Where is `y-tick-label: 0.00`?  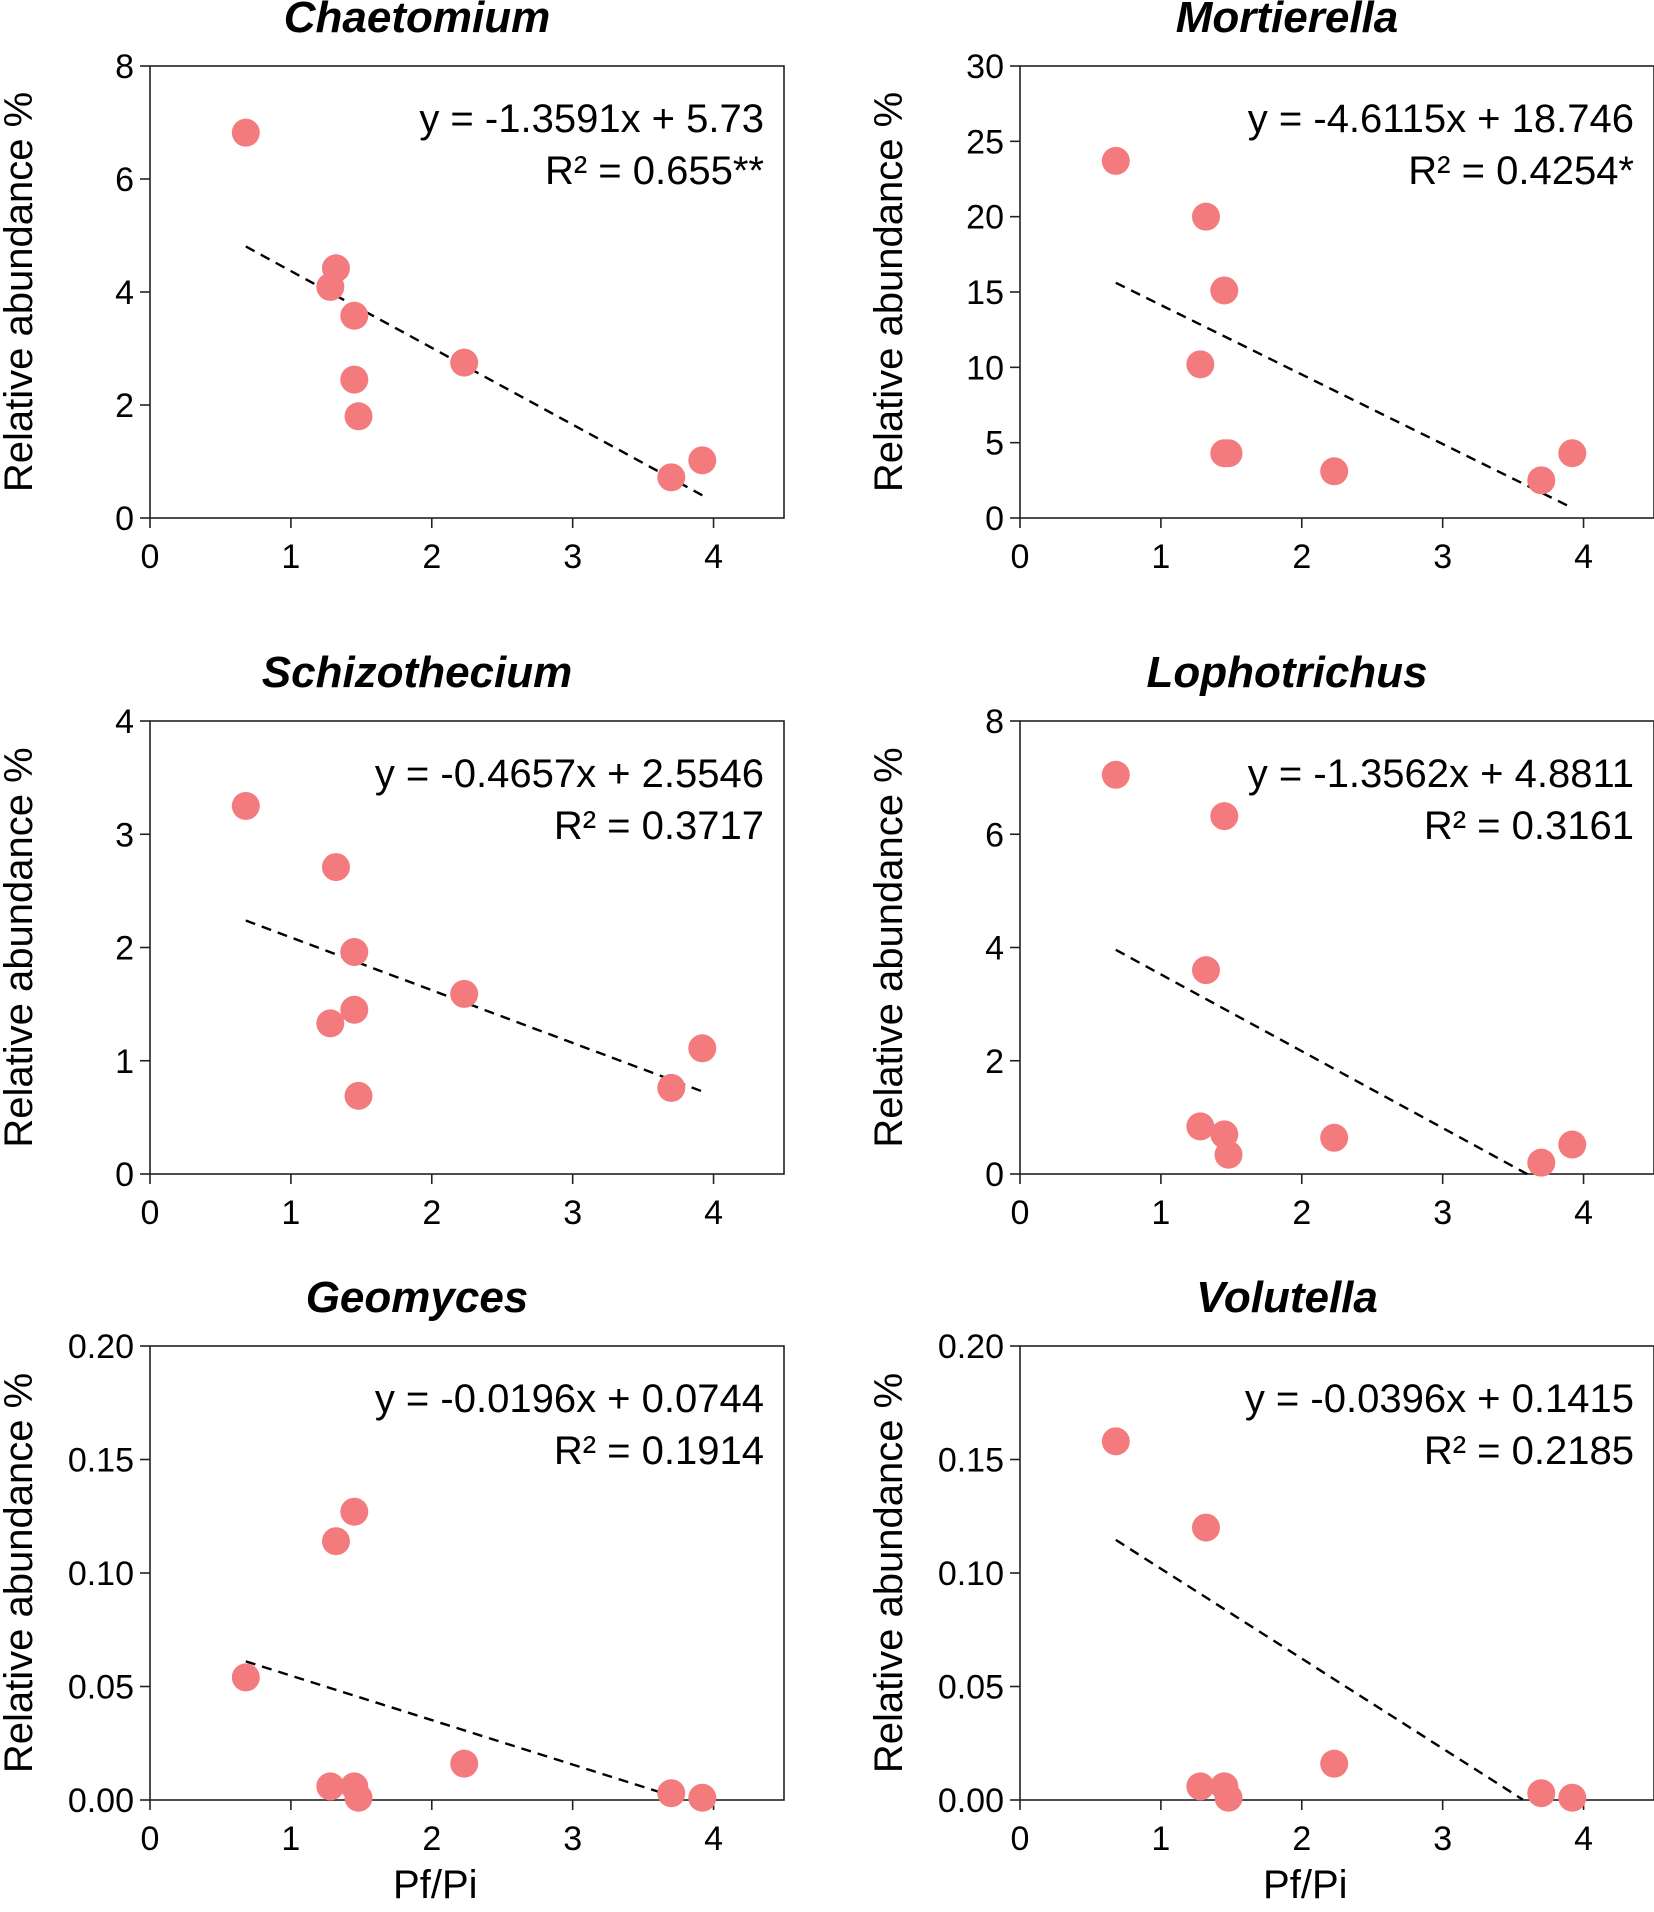 y-tick-label: 0.00 is located at coordinates (971, 1801).